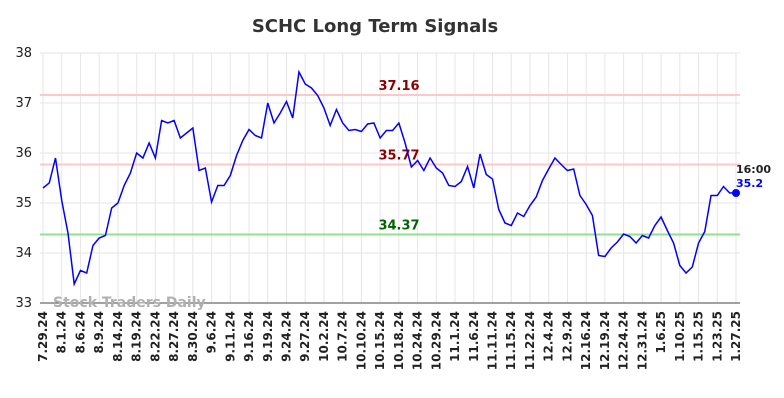  Describe the element at coordinates (436, 340) in the screenshot. I see `x-tick-label: 10.29.24` at that location.